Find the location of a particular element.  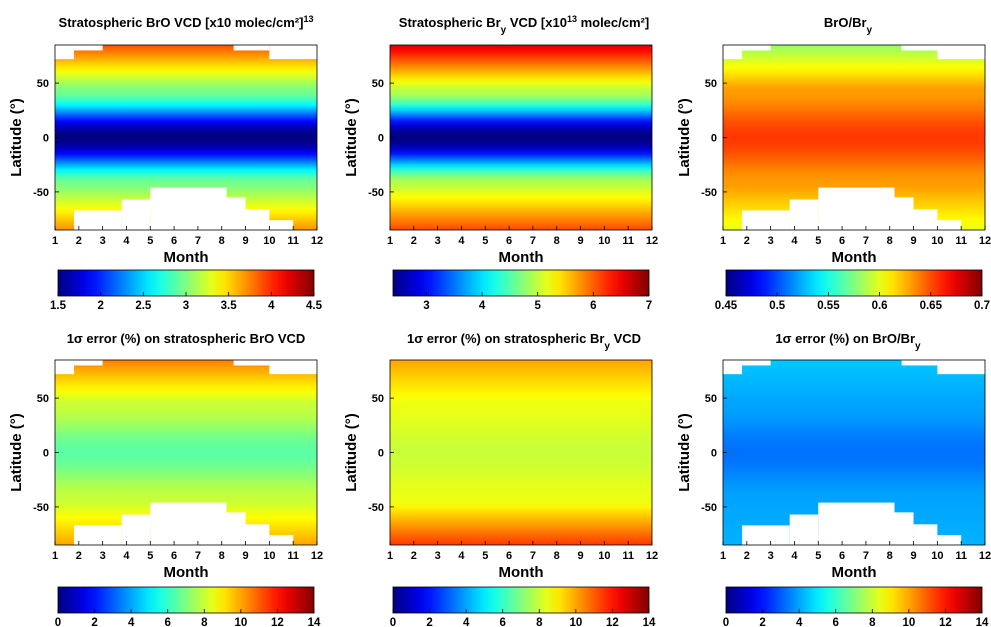

panel-title: Stratospheric BrO VCD [x10 molec/cm²]13 is located at coordinates (186, 22).